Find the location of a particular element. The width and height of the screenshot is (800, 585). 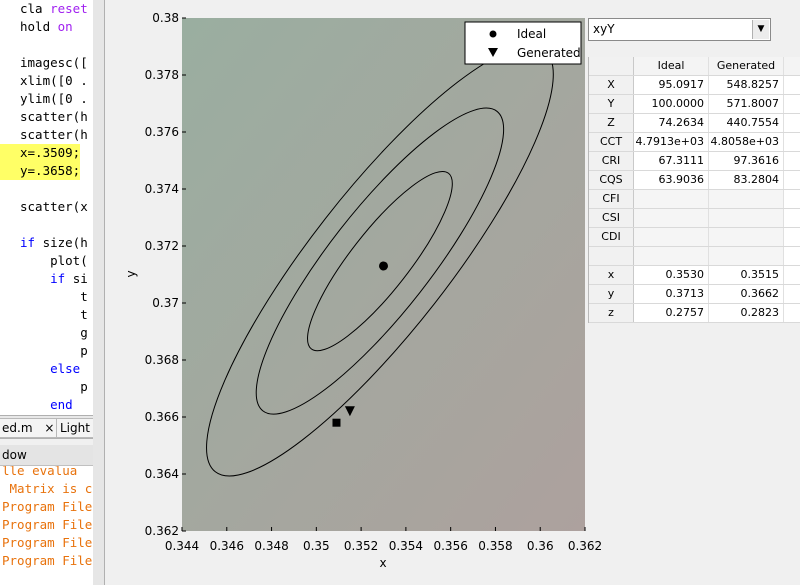

code-token: end is located at coordinates (61, 404).